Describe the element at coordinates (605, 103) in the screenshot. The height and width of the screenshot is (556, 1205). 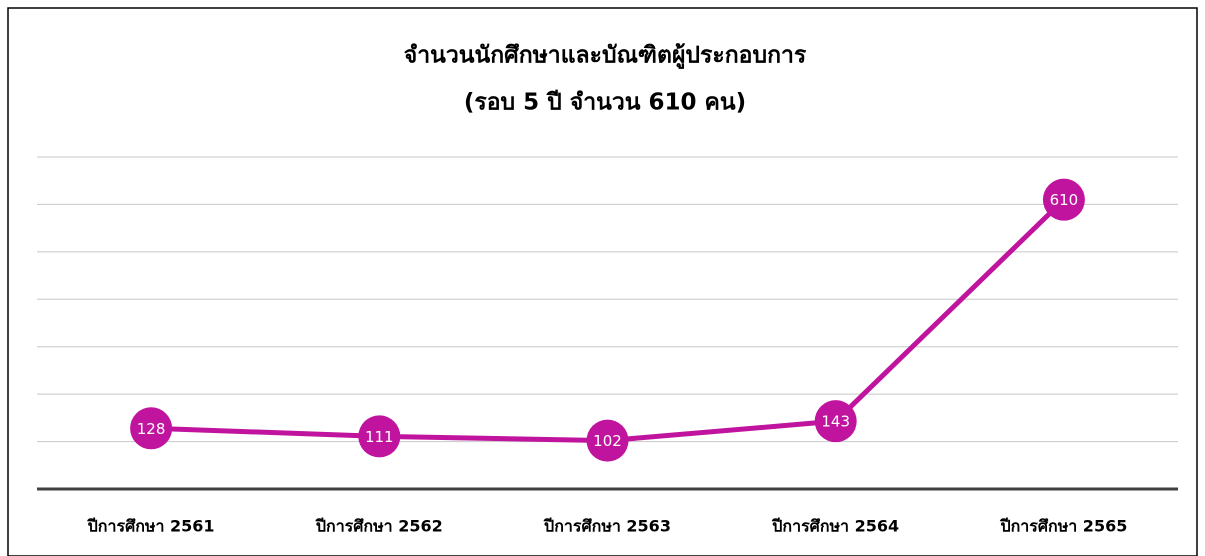
I see `chart-title: (รอบ 5 ปี จำนวน 610 คน)` at that location.